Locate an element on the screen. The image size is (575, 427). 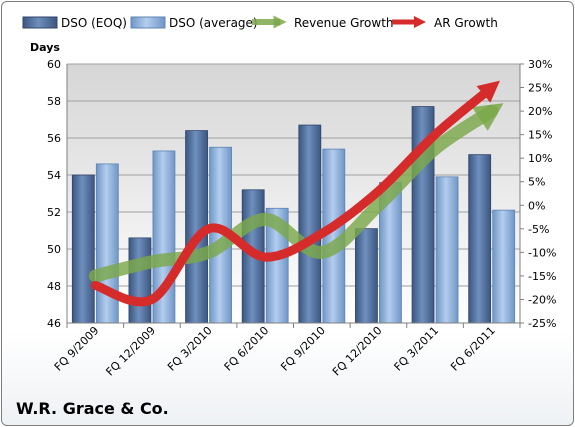
y2-tick-label-4: -5% is located at coordinates (538, 229).